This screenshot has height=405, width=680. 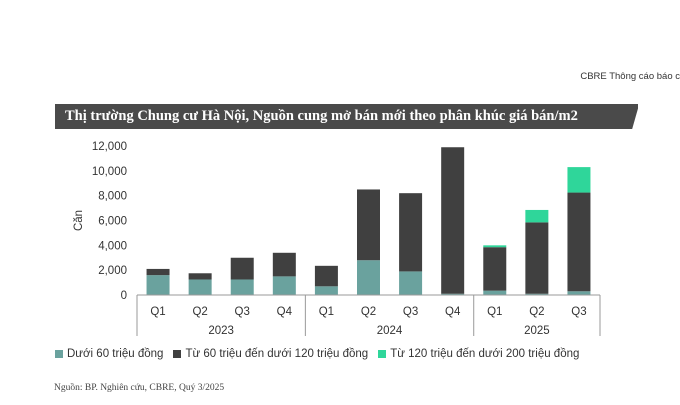 What do you see at coordinates (537, 331) in the screenshot?
I see `year-group-label: 2025` at bounding box center [537, 331].